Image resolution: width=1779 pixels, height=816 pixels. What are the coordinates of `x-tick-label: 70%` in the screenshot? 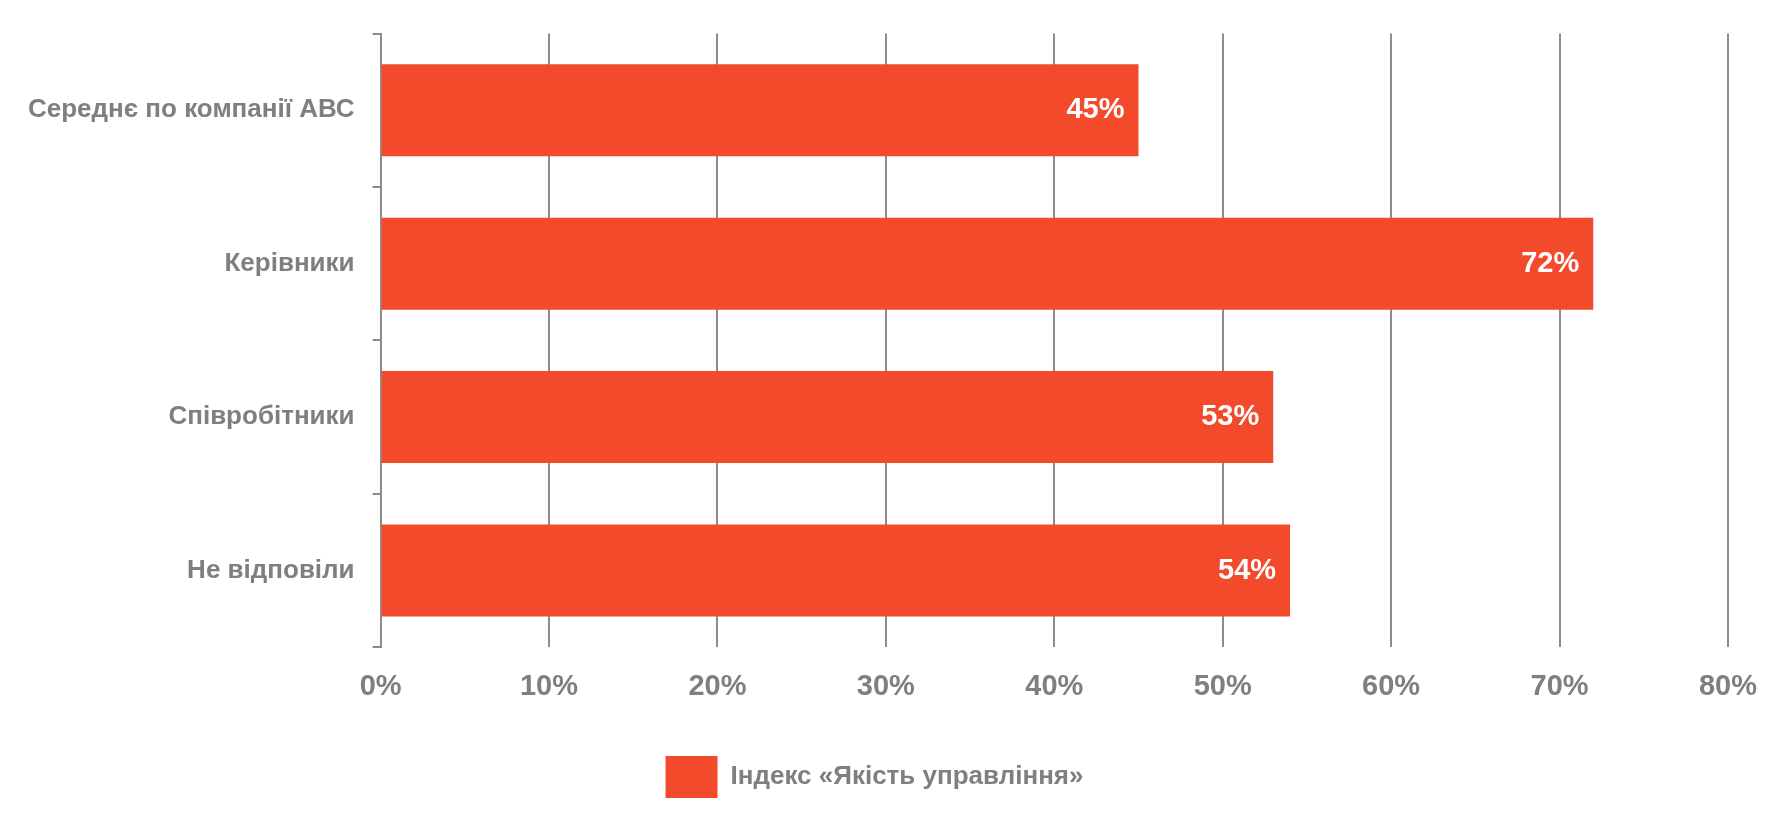 It's located at (1559, 684).